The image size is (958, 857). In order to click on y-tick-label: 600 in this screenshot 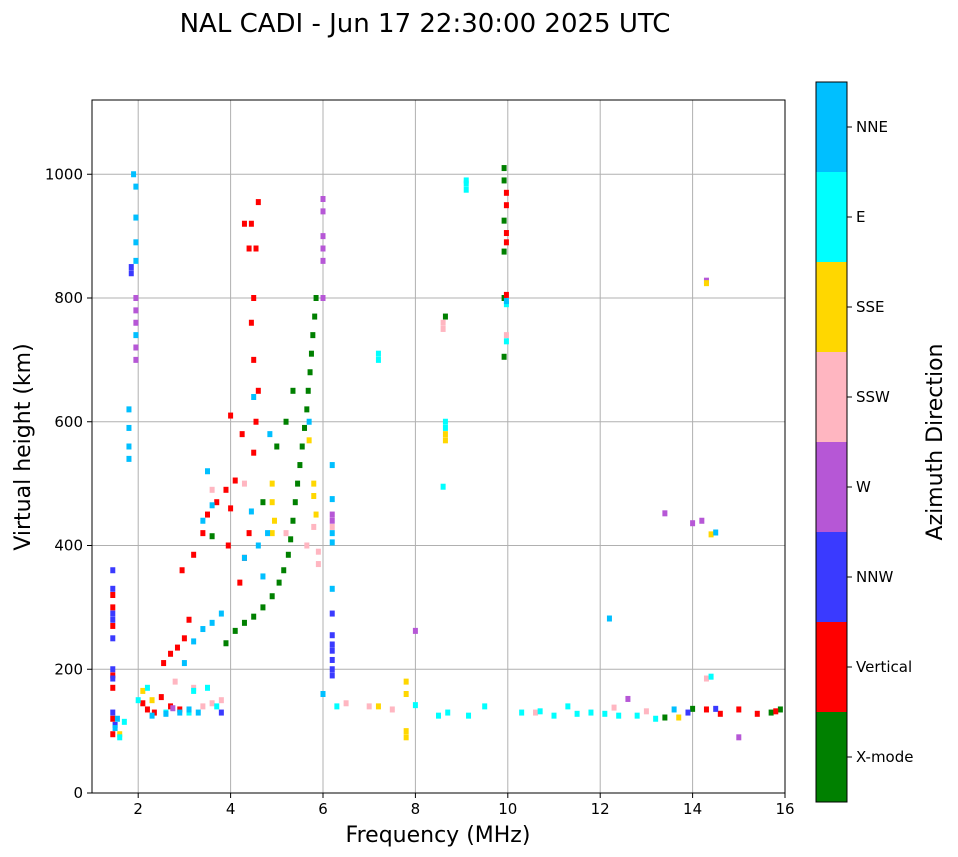, I will do `click(68, 422)`.